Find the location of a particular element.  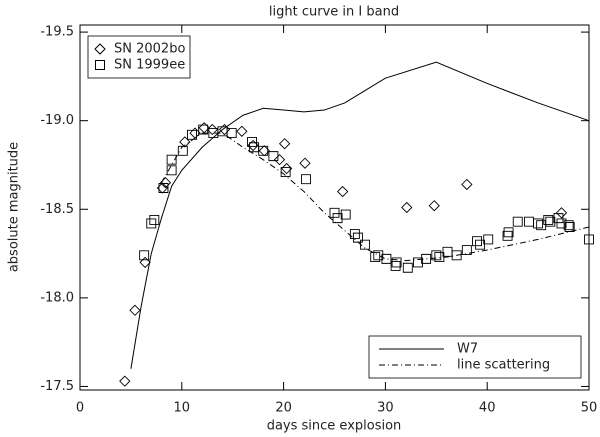

legend-label: SN 2002bo is located at coordinates (149, 49).